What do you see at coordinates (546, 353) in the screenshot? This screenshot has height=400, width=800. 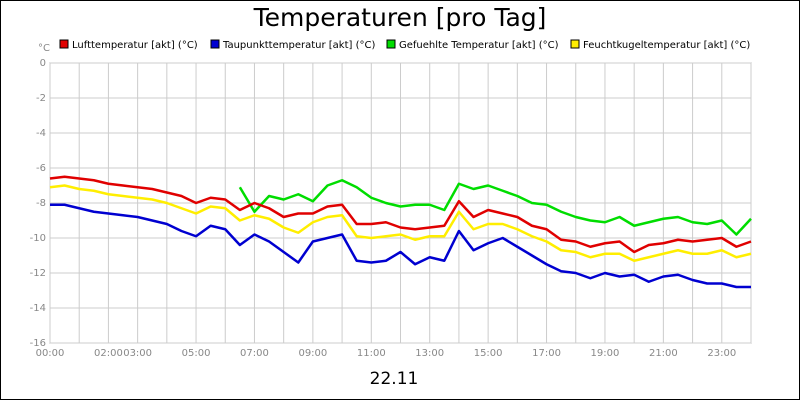 I see `x-tick-label: 17:00` at bounding box center [546, 353].